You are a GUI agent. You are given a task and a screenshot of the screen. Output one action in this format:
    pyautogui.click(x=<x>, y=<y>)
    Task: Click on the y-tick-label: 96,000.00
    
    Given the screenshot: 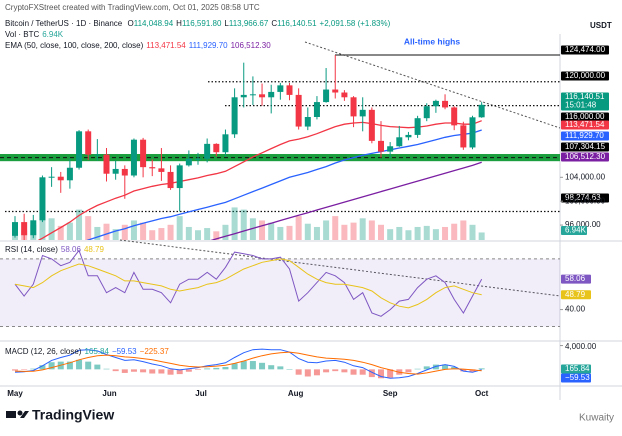 What is the action you would take?
    pyautogui.click(x=583, y=224)
    